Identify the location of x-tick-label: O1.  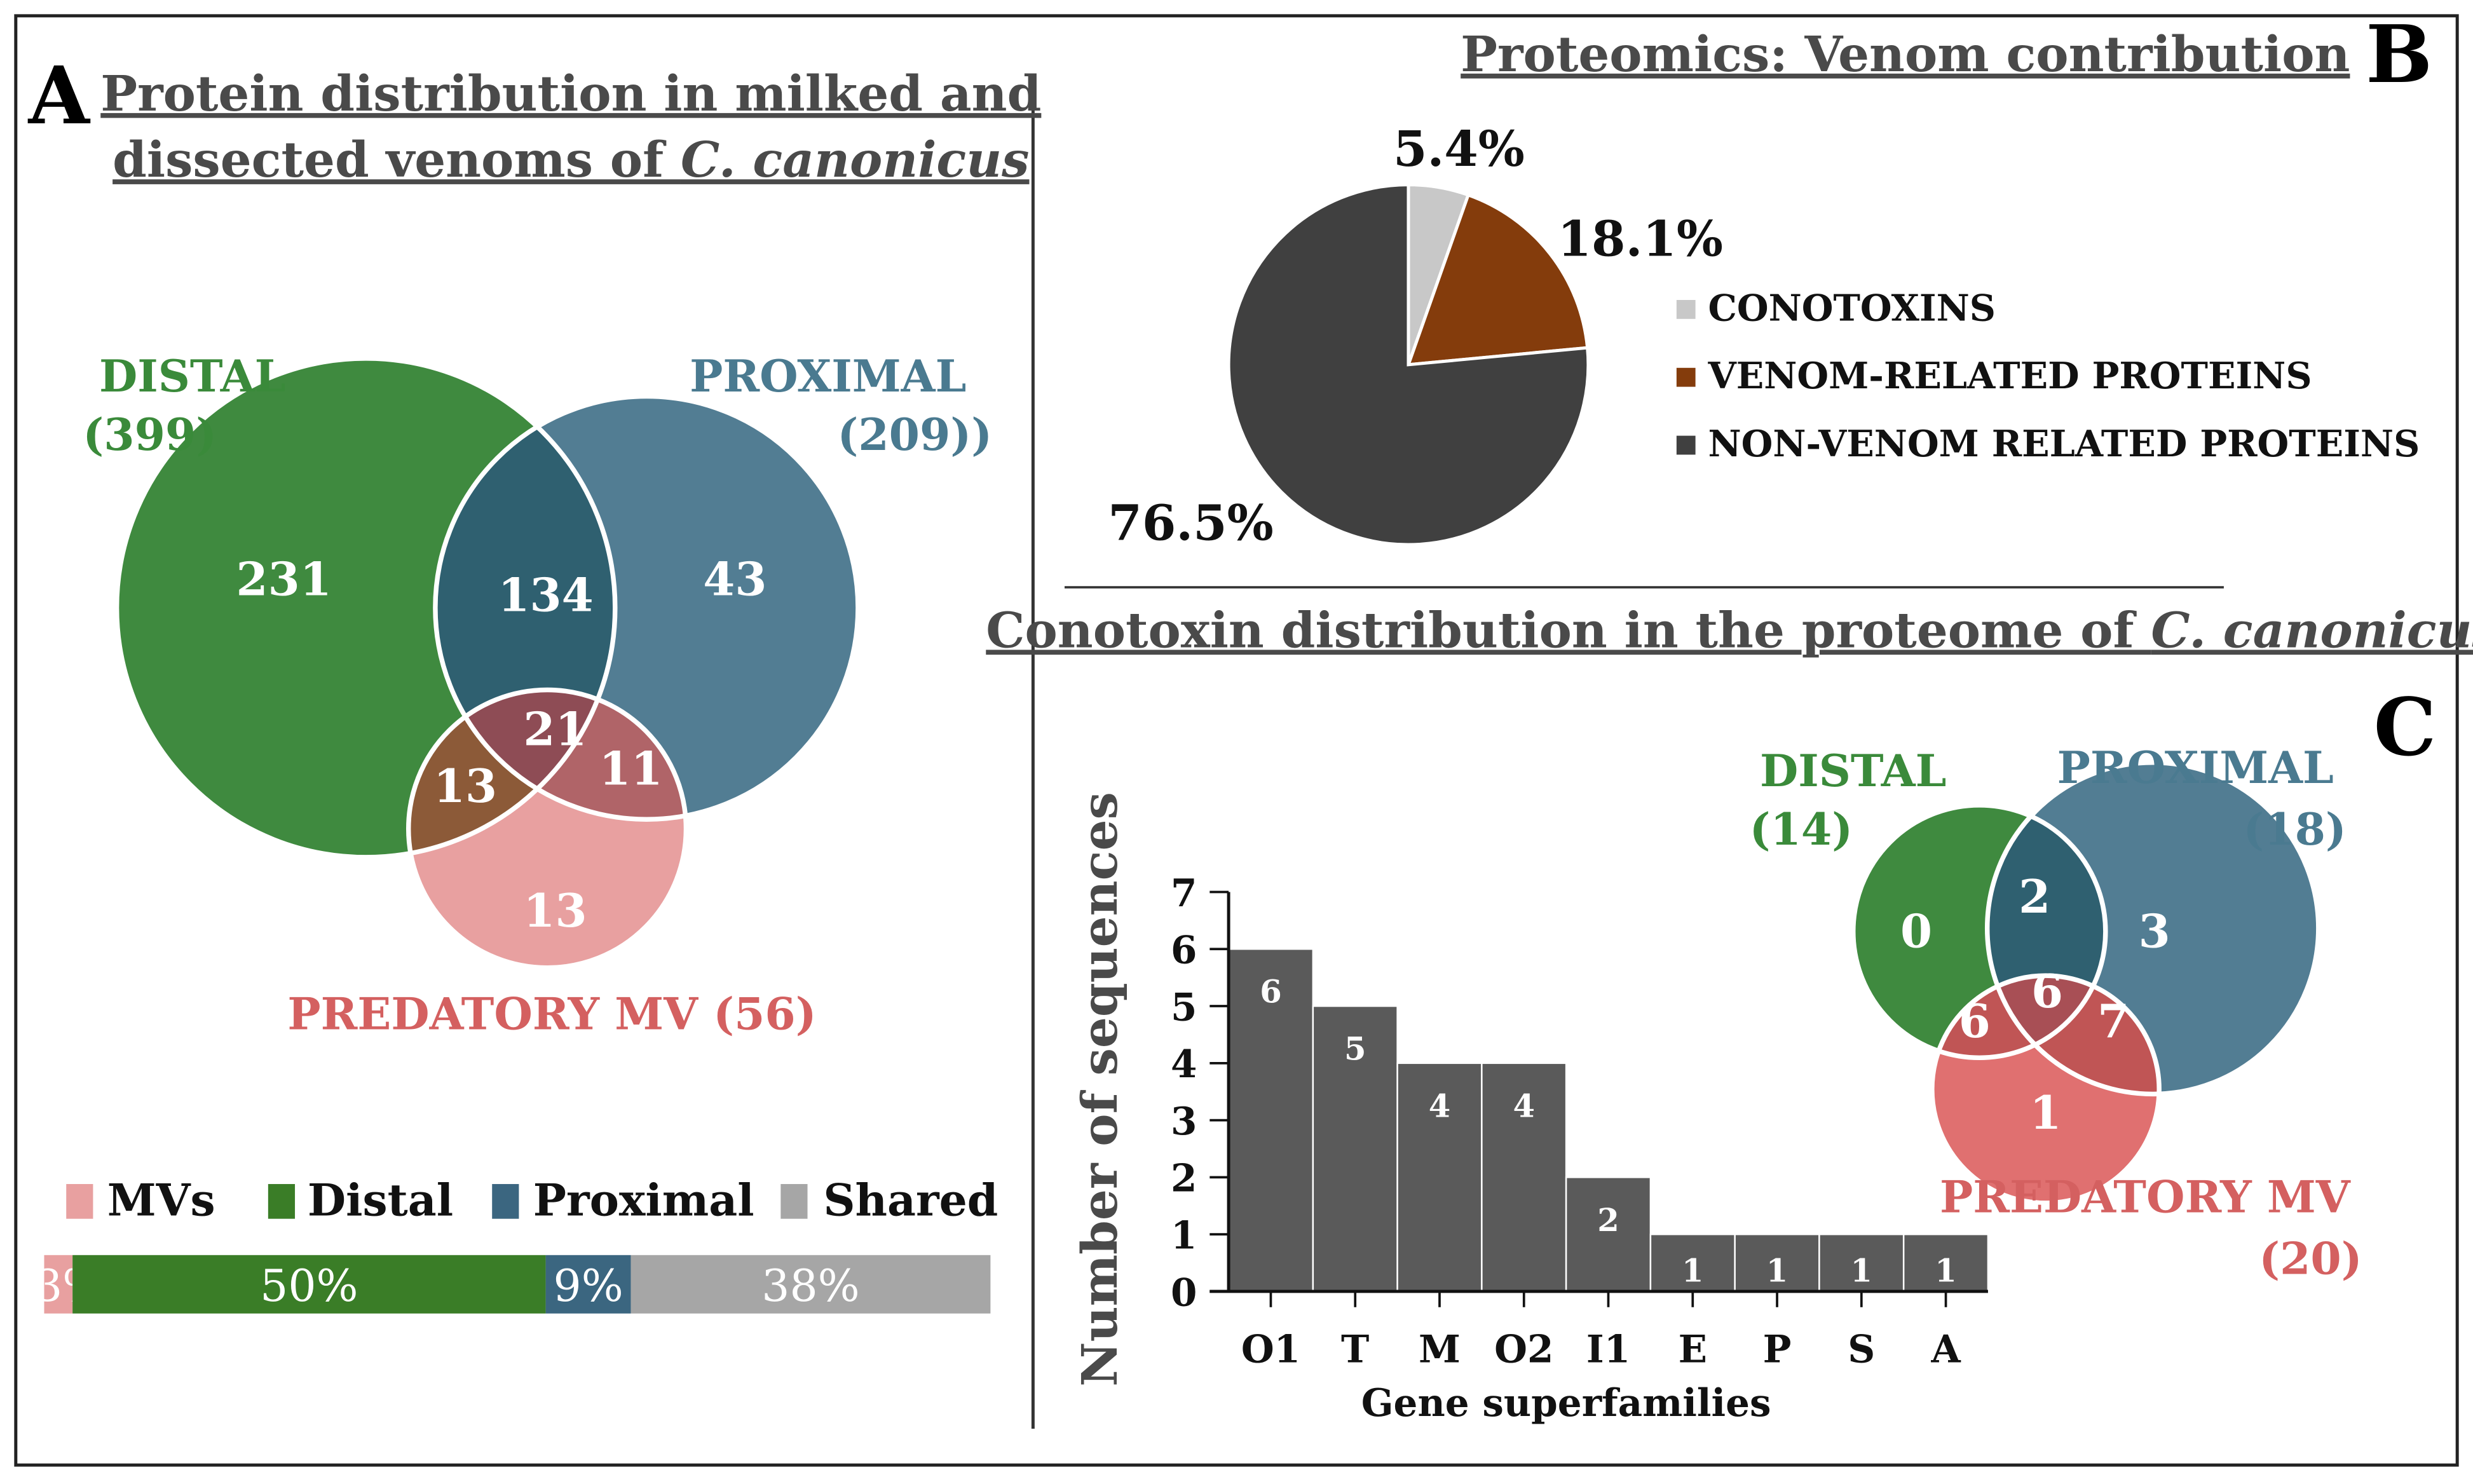
(1270, 1350).